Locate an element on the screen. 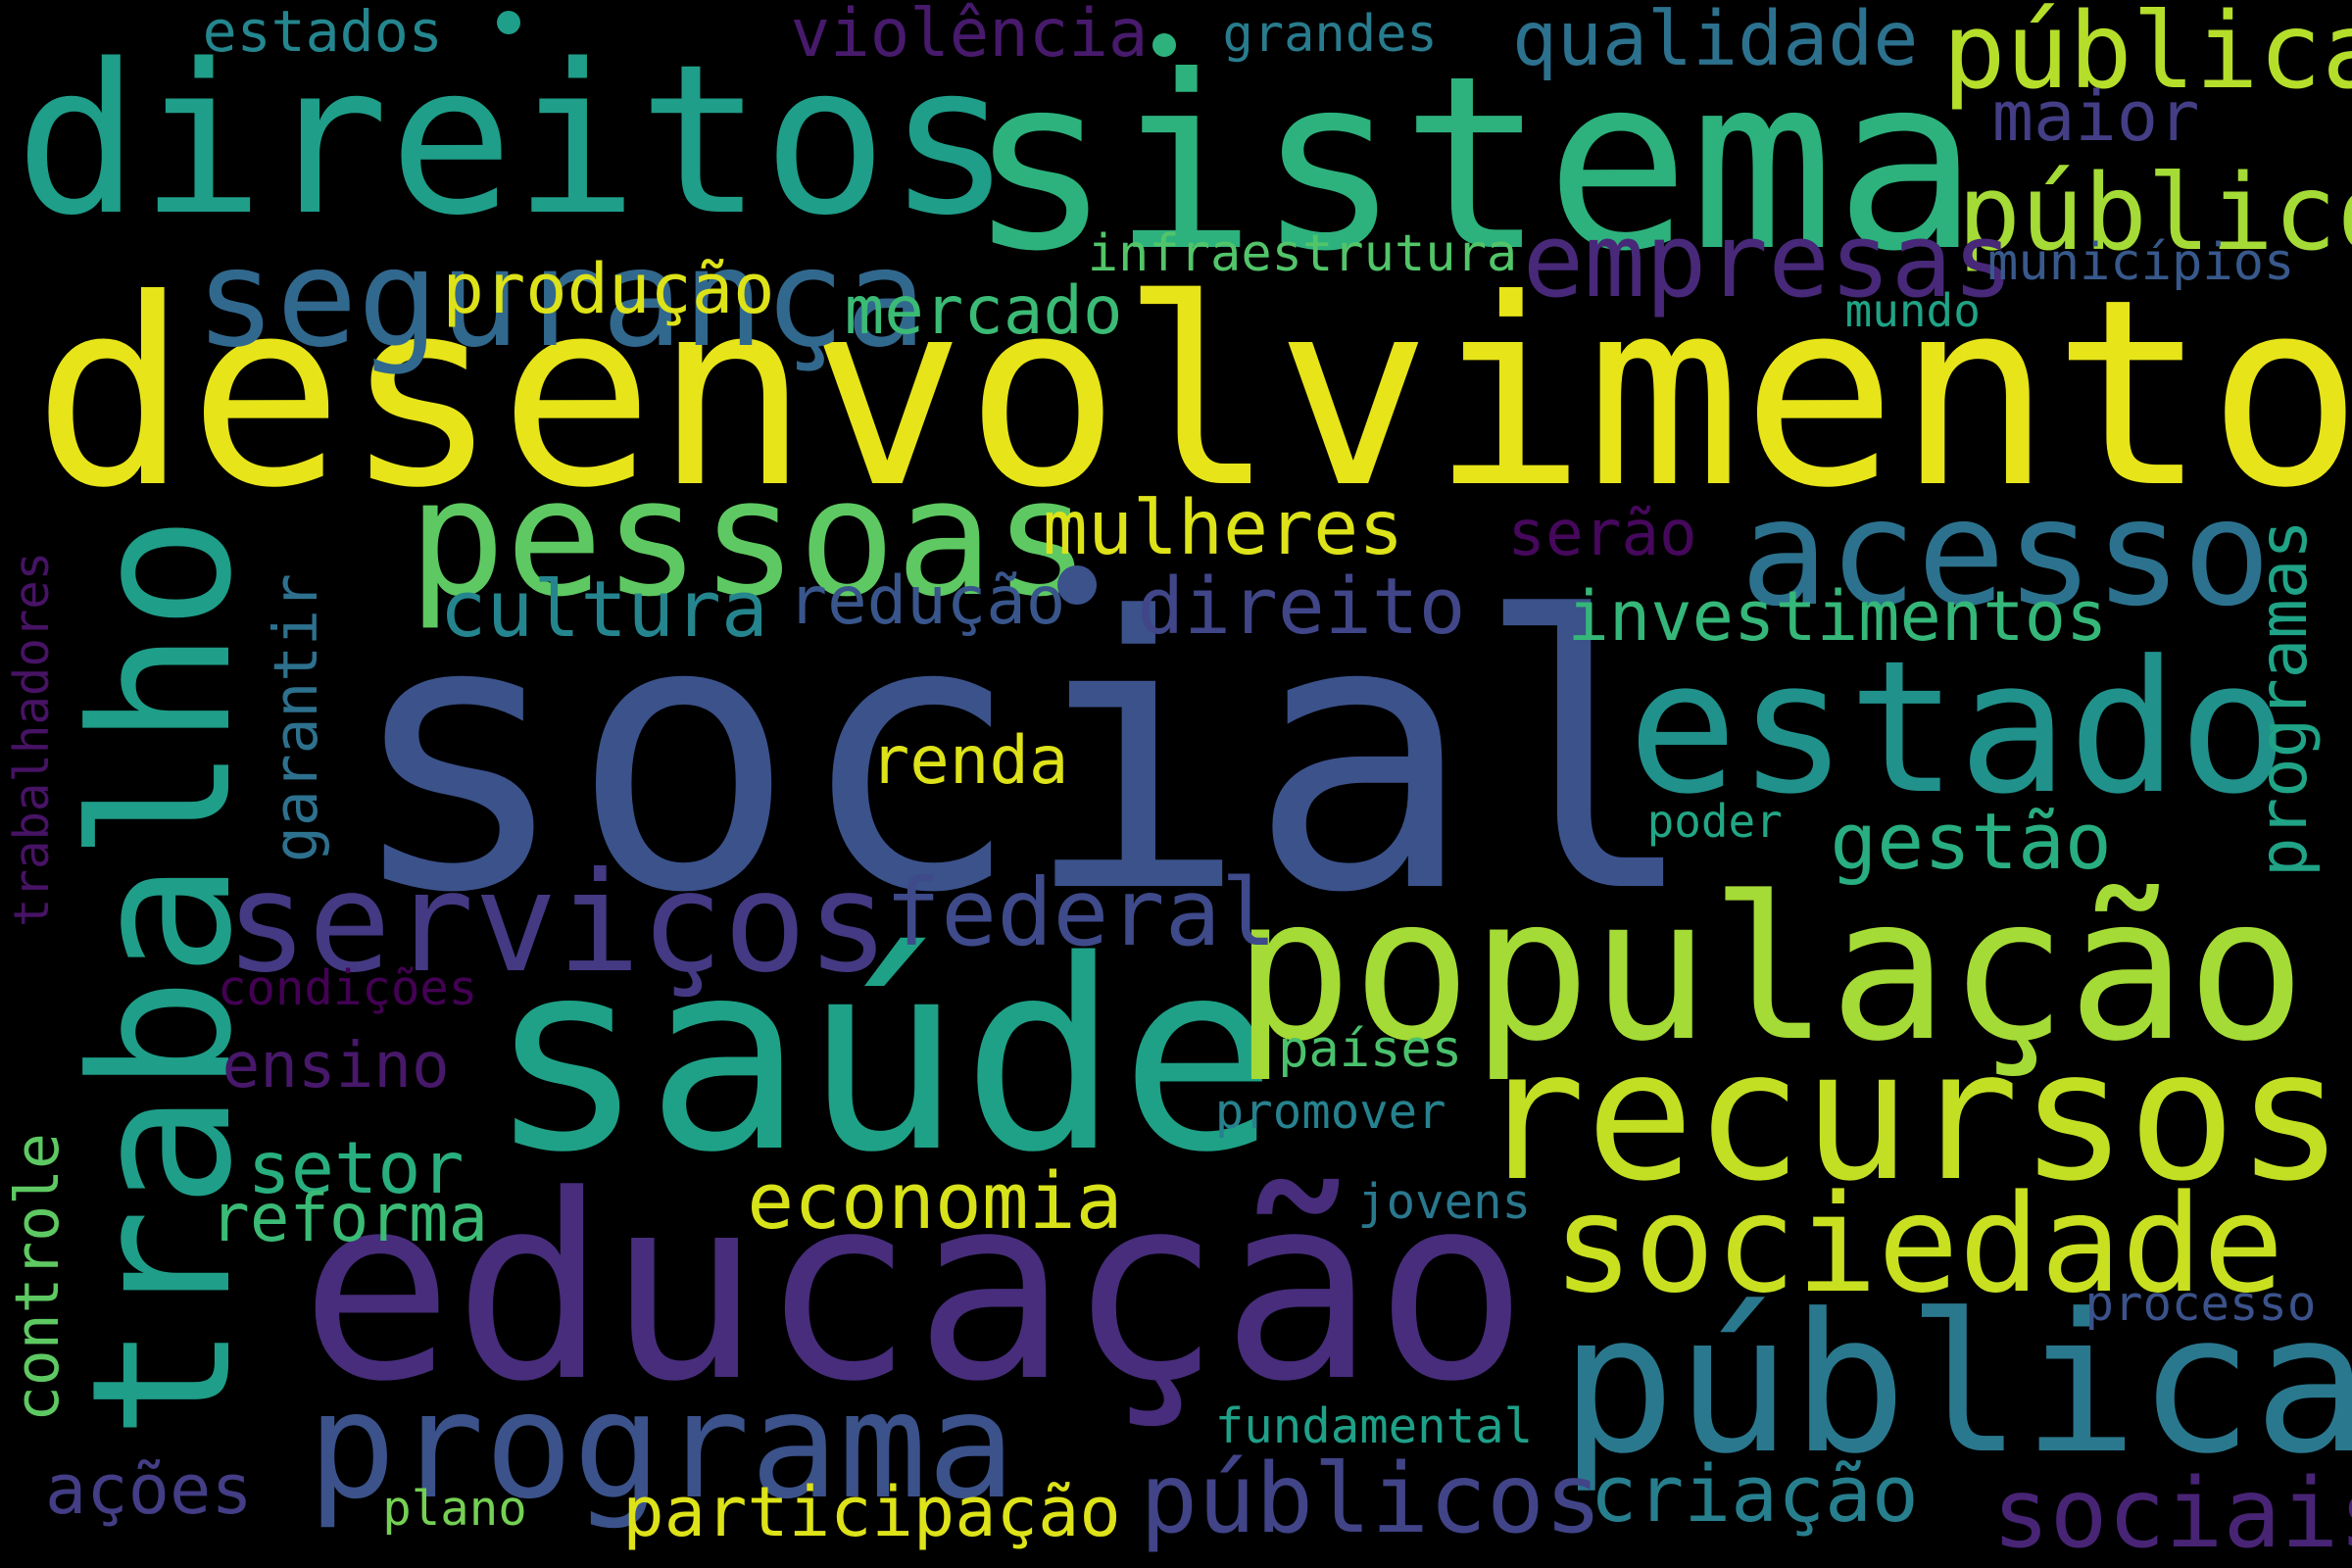  word-violencia: violência is located at coordinates (969, 36).